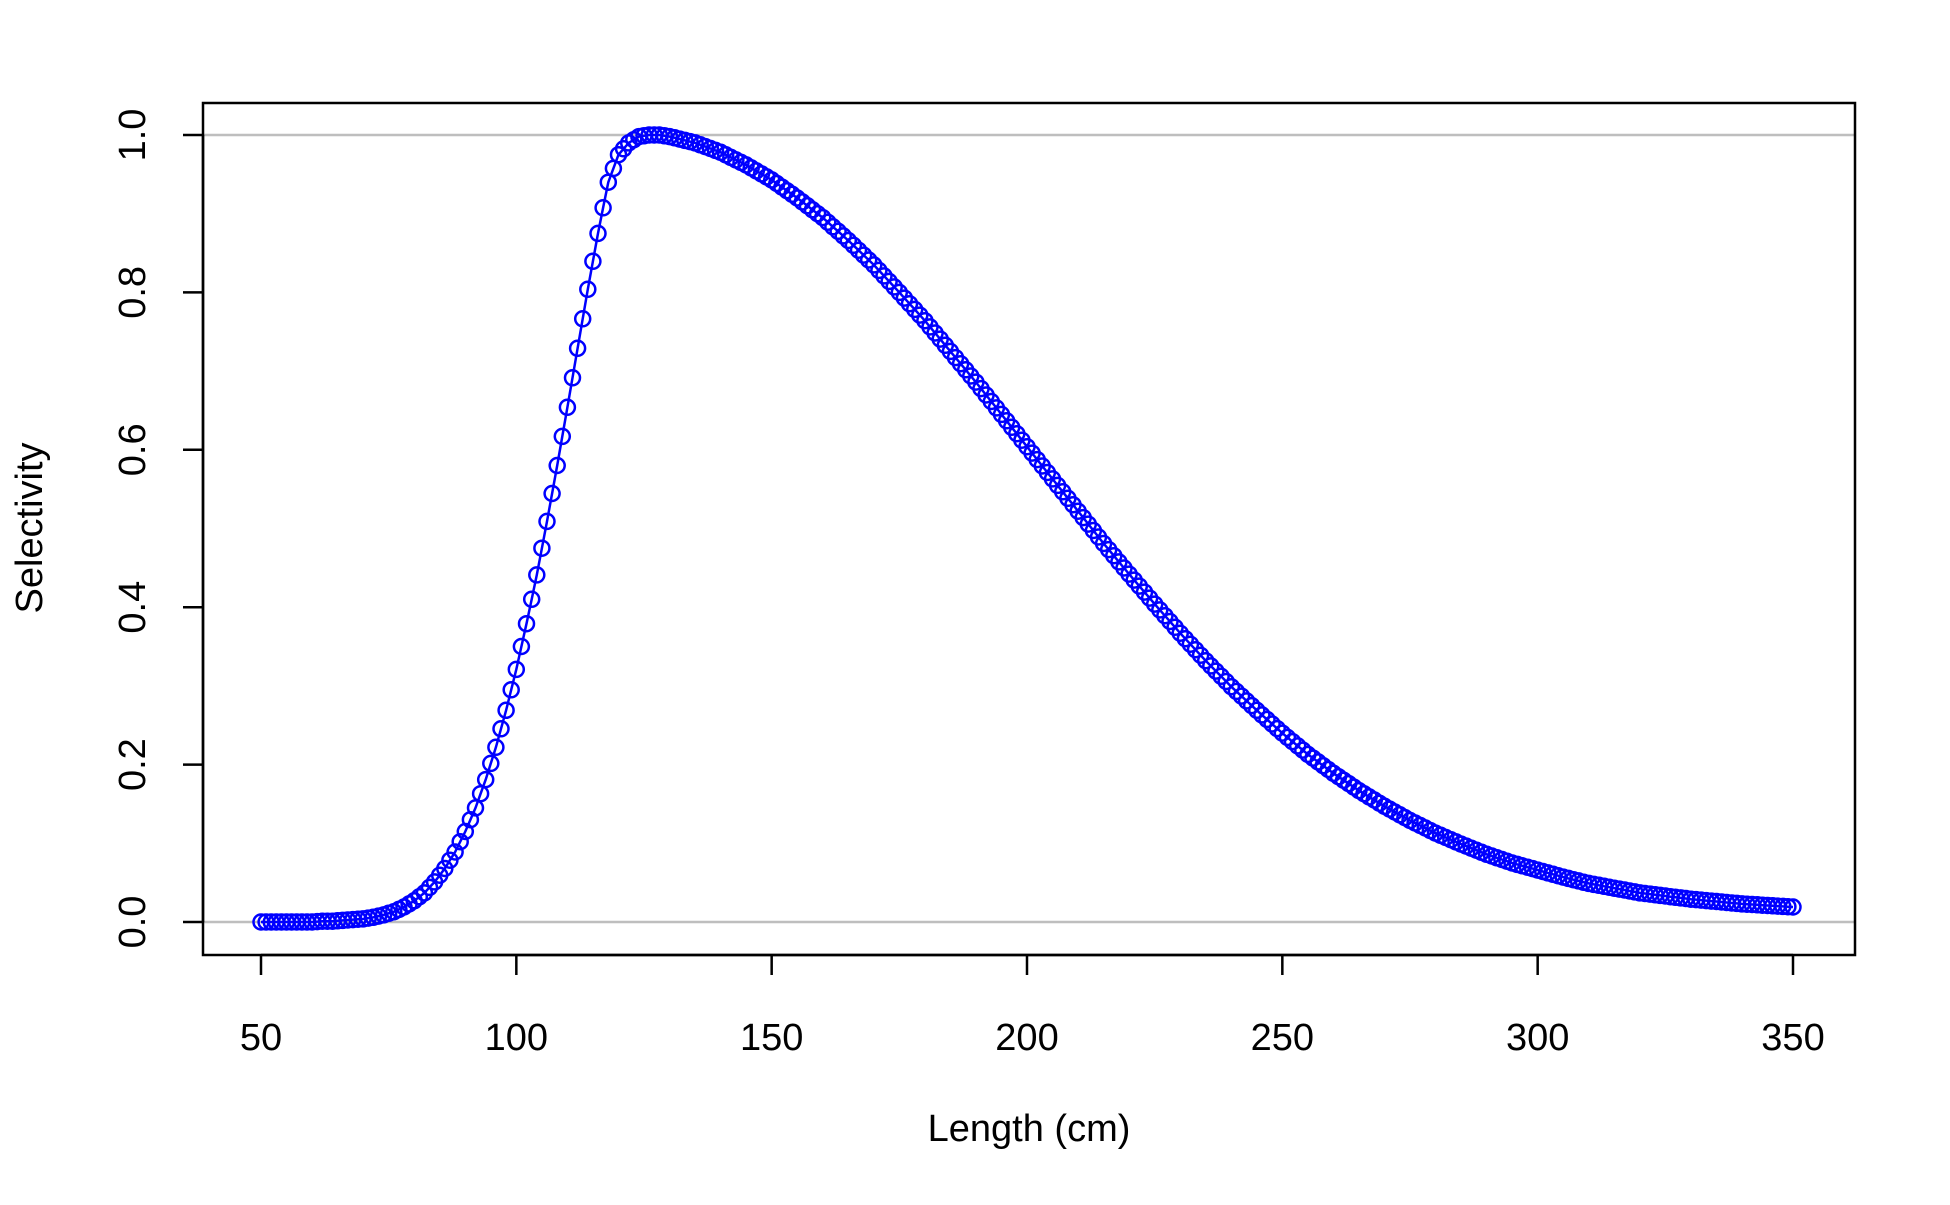  What do you see at coordinates (133, 607) in the screenshot?
I see `y-tick-label: 0.4` at bounding box center [133, 607].